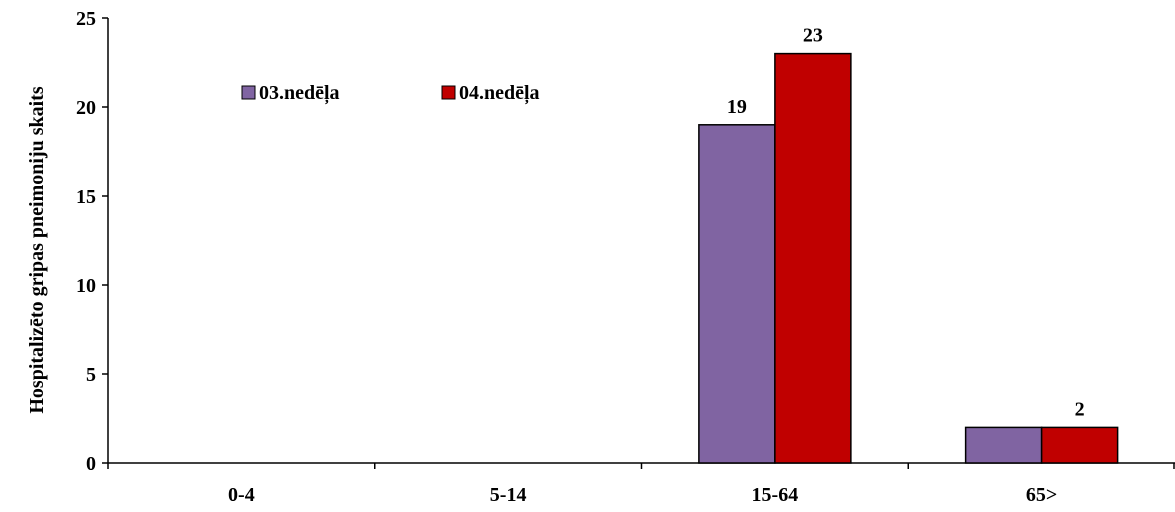  I want to click on y-tick-label: 20, so click(86, 108).